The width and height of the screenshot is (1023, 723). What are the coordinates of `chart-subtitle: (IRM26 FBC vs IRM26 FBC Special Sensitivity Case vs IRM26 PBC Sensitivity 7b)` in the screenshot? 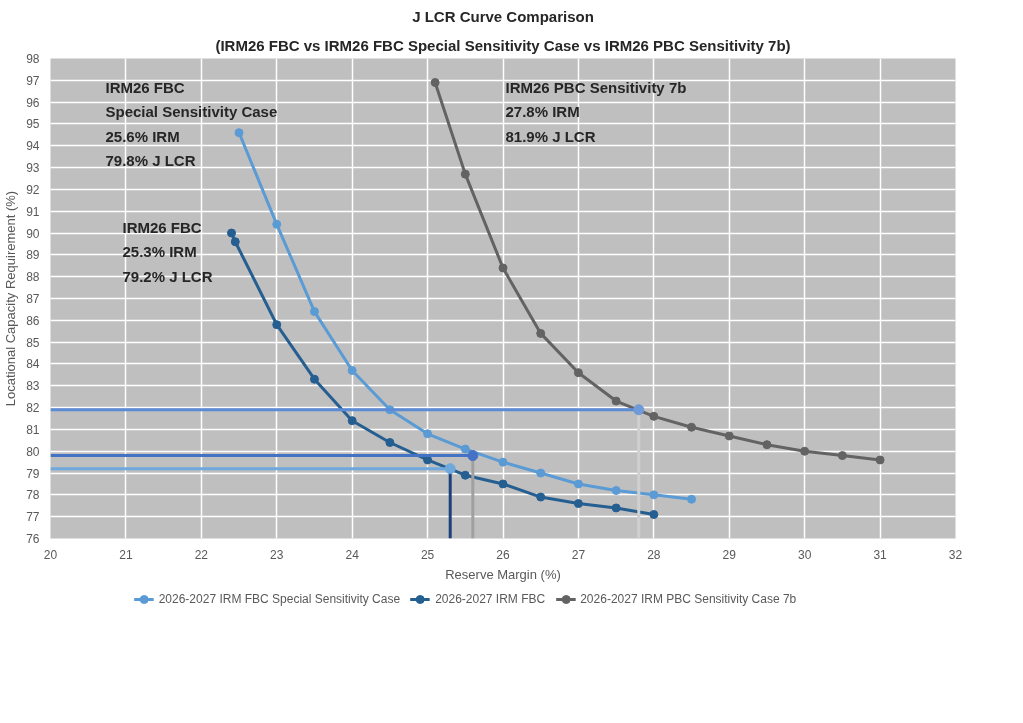 It's located at (503, 45).